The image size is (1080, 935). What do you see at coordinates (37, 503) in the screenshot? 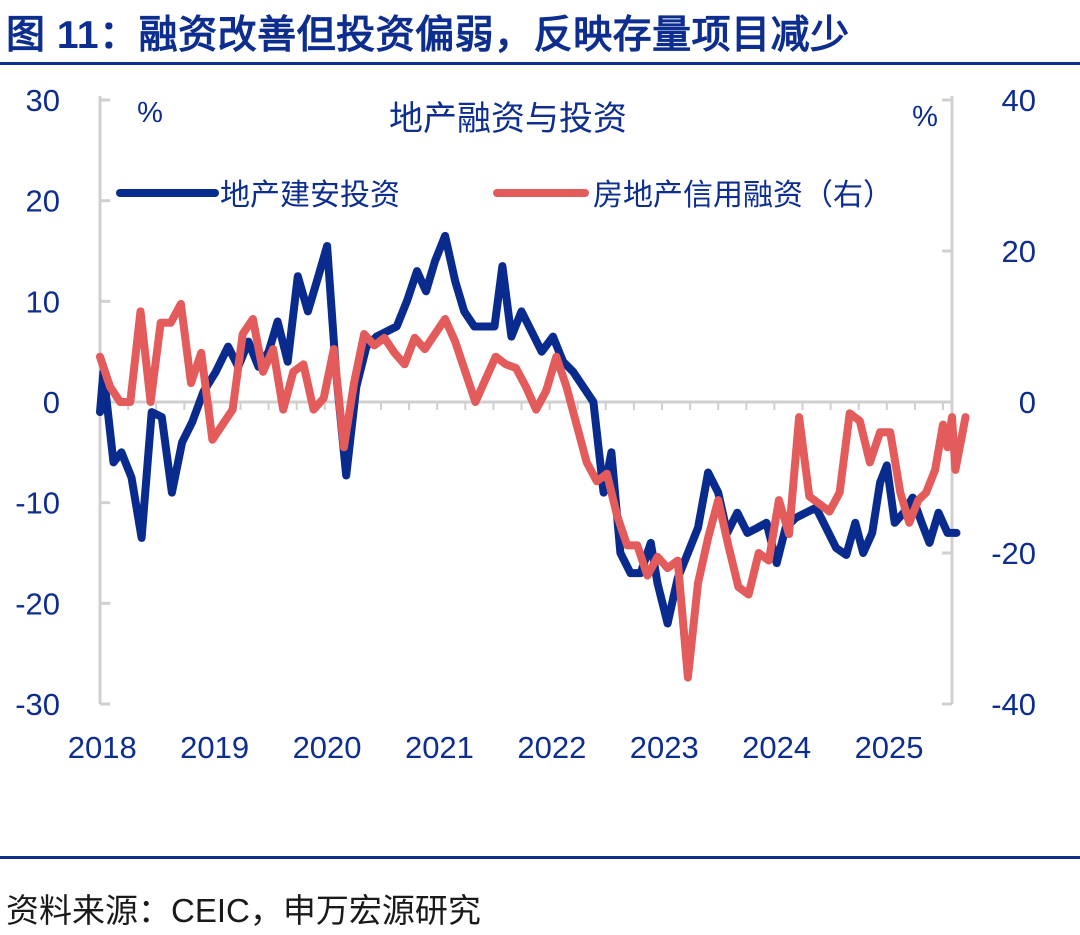
I see `left-tick-label: -10` at bounding box center [37, 503].